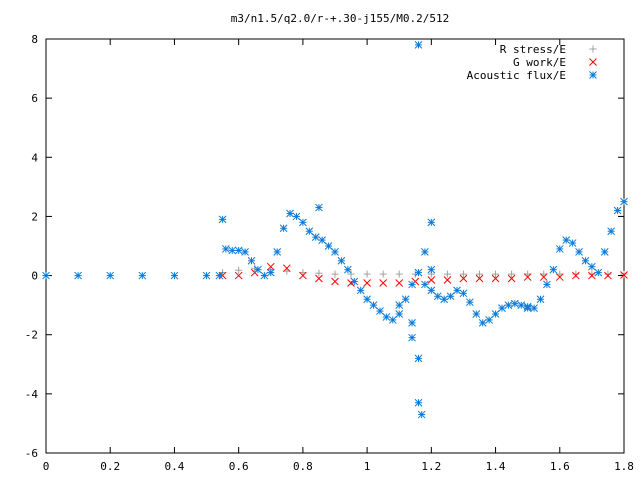 The image size is (640, 480). What do you see at coordinates (34, 216) in the screenshot?
I see `y-tick-label: 2` at bounding box center [34, 216].